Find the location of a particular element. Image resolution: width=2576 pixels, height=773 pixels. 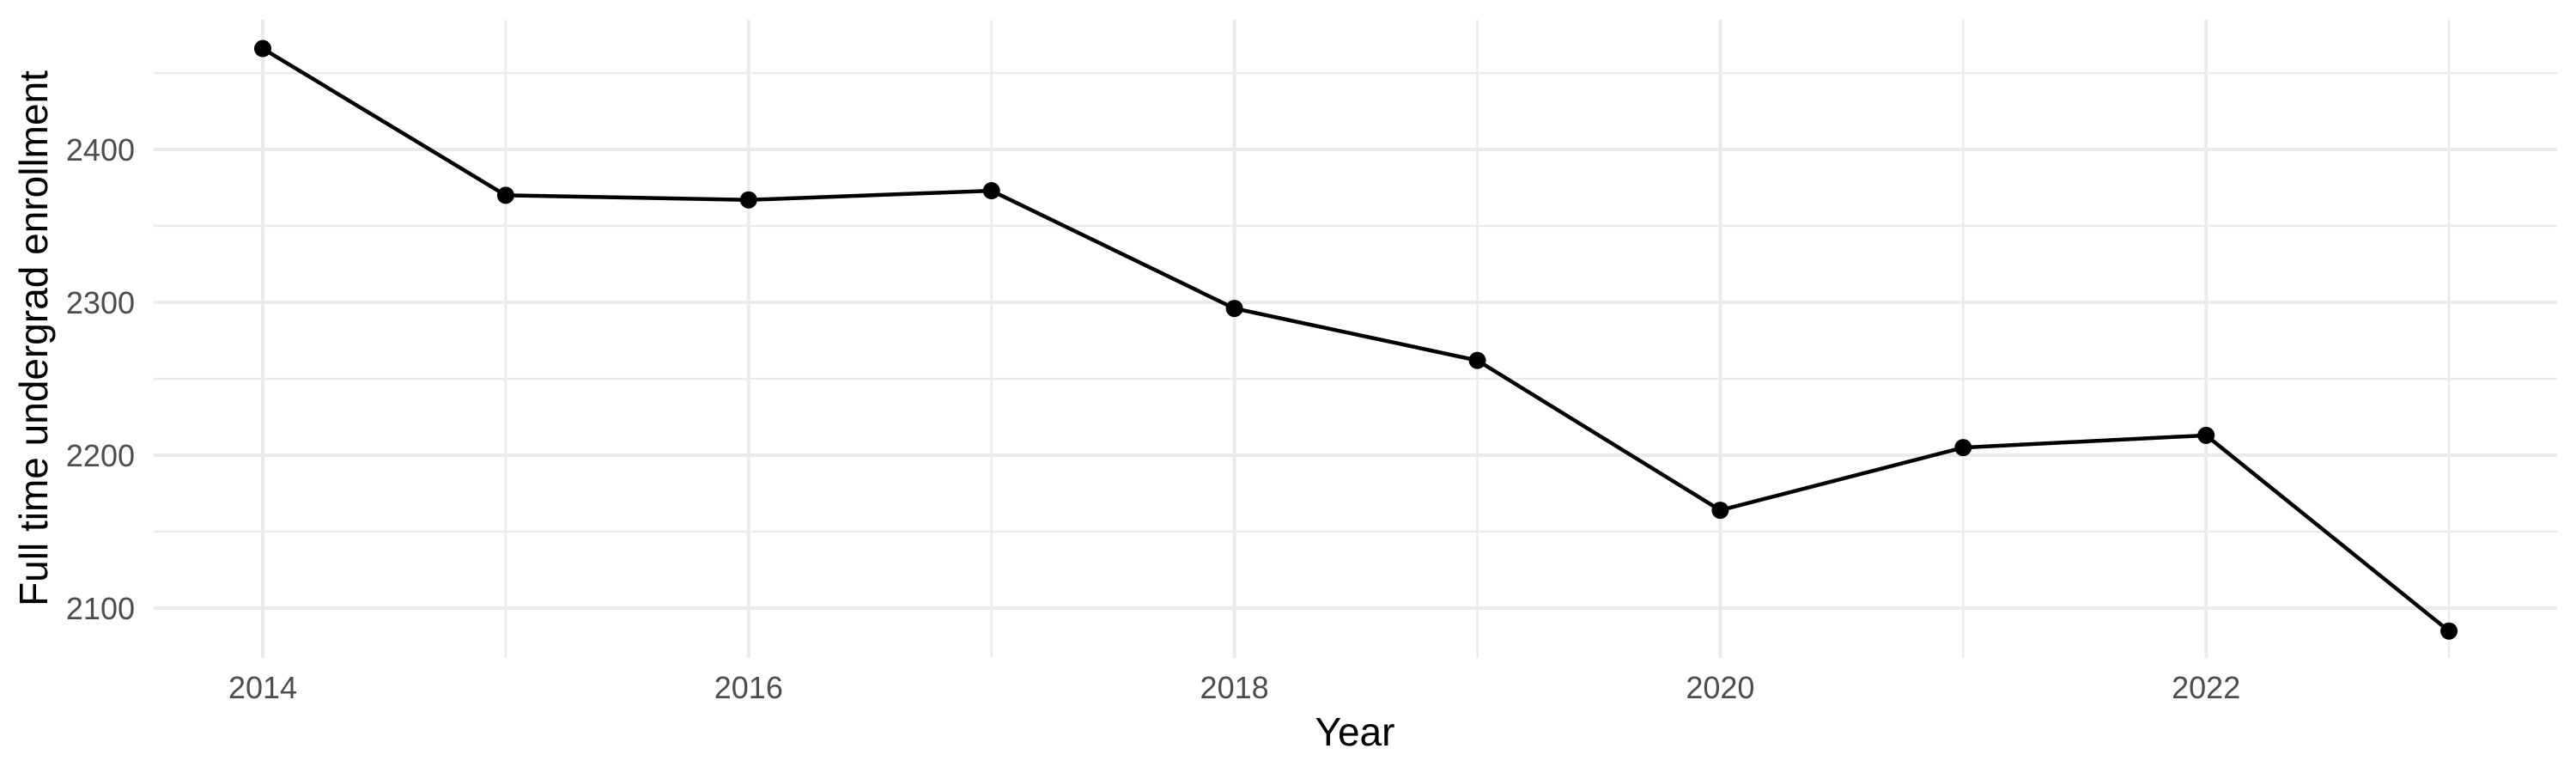

y-axis-title: Full time undergrad enrollment is located at coordinates (33, 338).